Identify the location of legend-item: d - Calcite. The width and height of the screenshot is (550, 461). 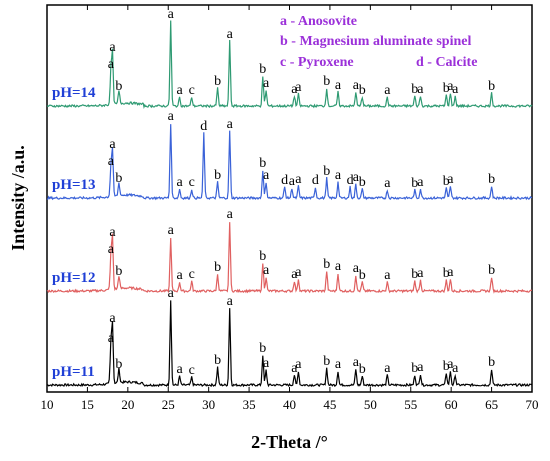
(446, 62).